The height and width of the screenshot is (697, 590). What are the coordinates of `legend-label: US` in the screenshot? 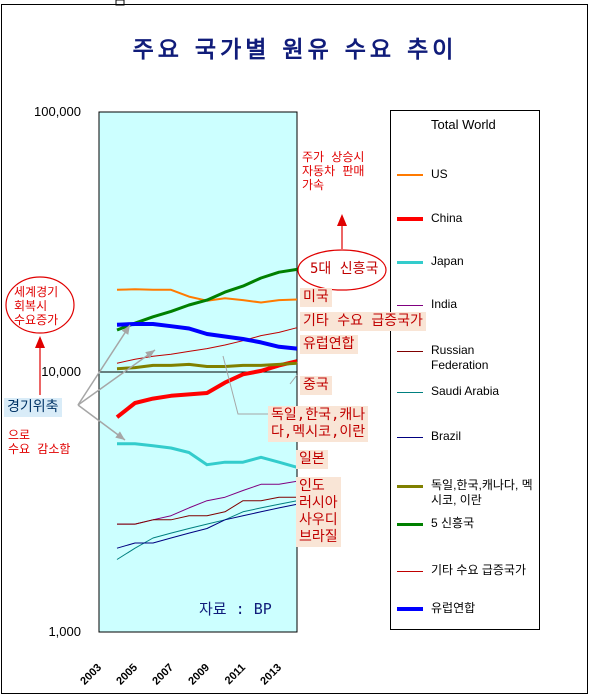 It's located at (439, 174).